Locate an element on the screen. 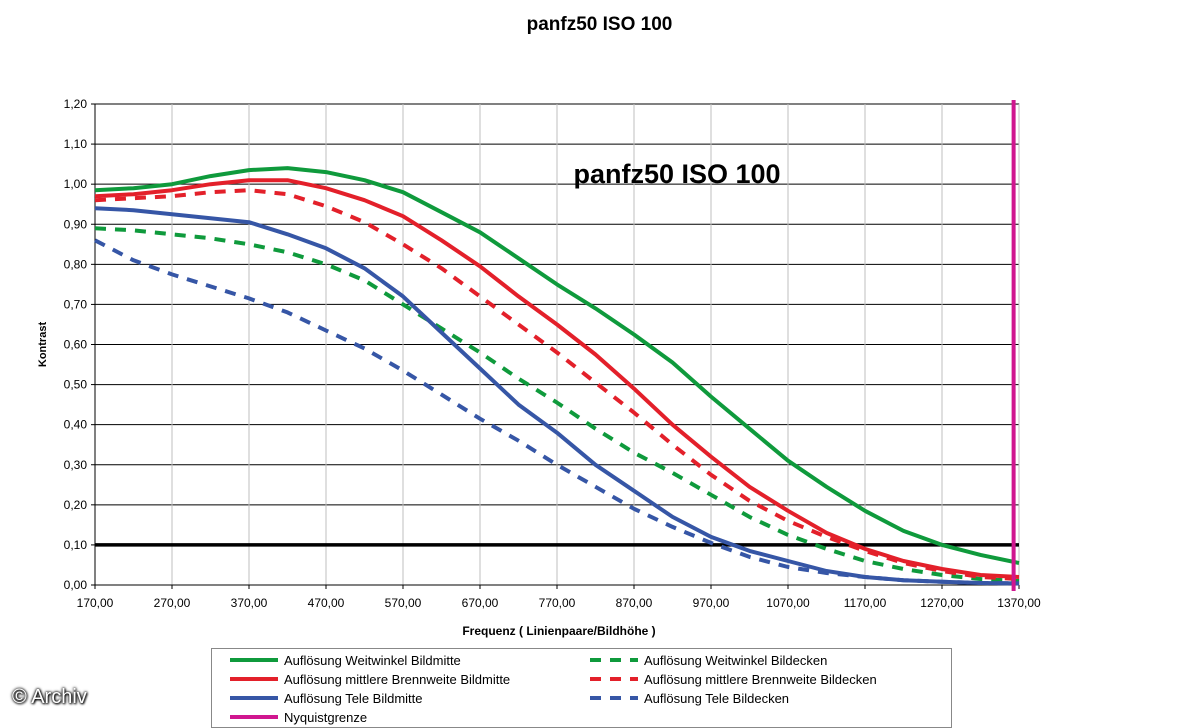 The image size is (1199, 728). x-tick-label: 170,00 is located at coordinates (95, 603).